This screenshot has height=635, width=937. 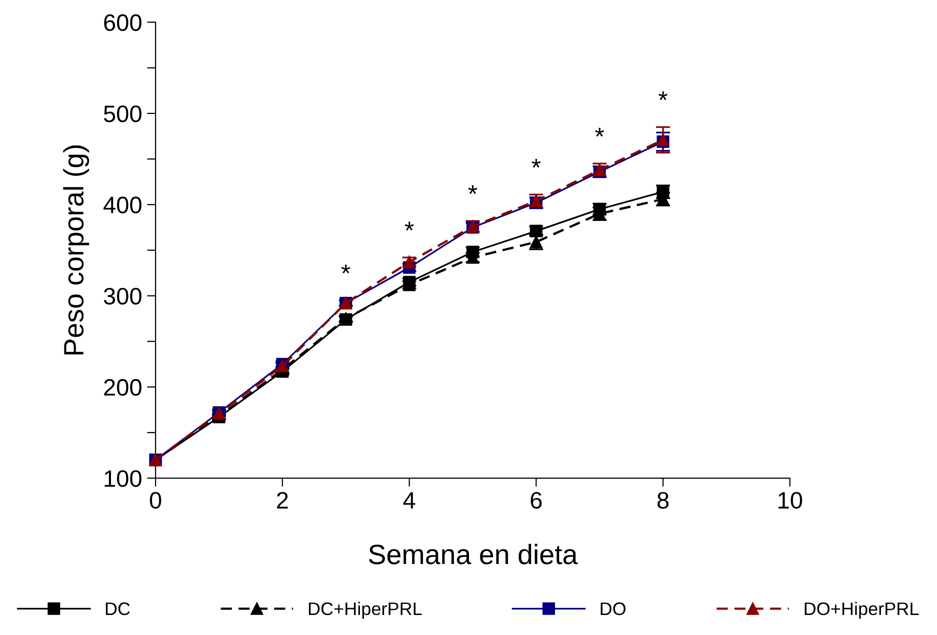 I want to click on x-tick-label: 10, so click(x=790, y=500).